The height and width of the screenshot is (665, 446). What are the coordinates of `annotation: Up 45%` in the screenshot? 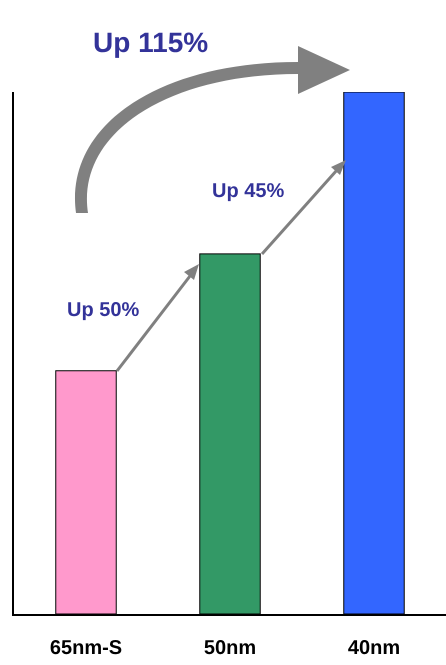 It's located at (248, 191).